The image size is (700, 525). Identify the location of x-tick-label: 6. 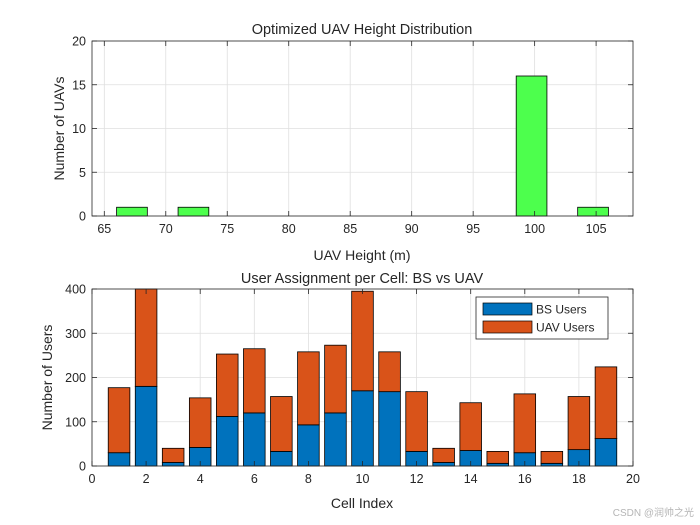
(254, 479).